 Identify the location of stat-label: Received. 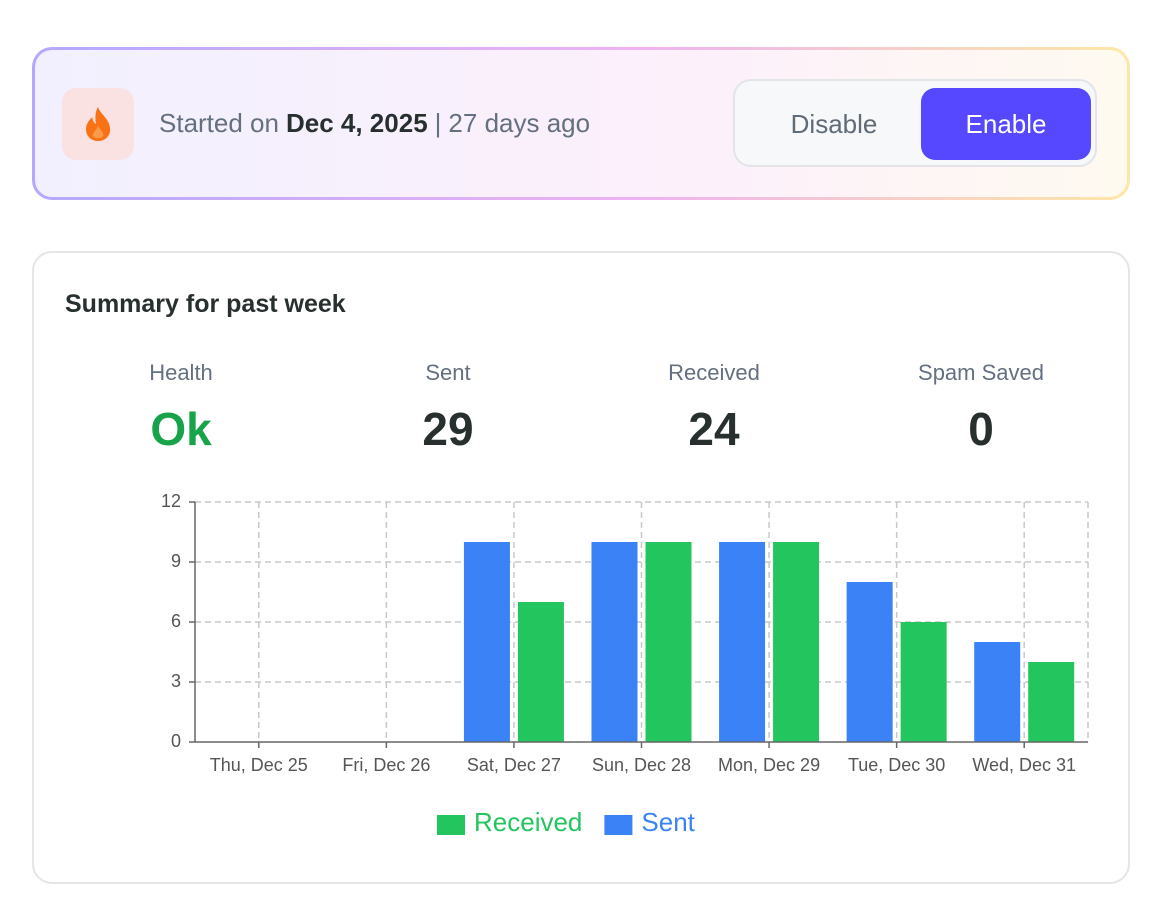
(714, 372).